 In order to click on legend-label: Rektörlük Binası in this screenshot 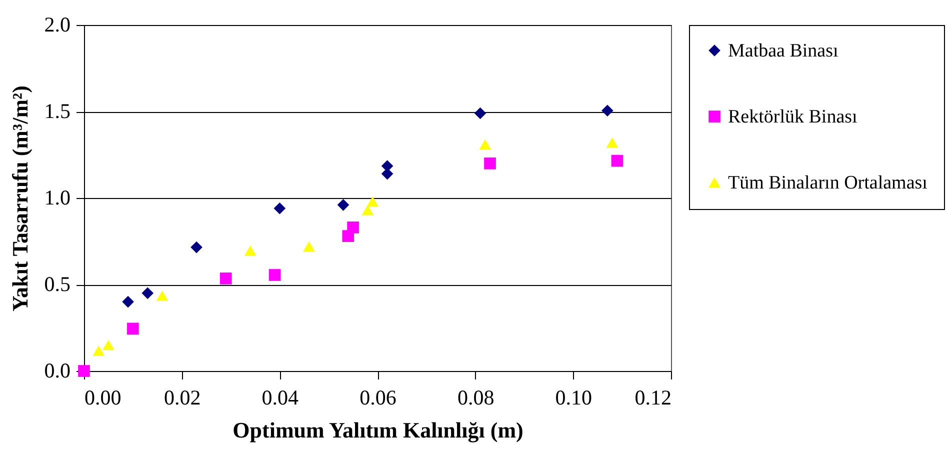, I will do `click(793, 117)`.